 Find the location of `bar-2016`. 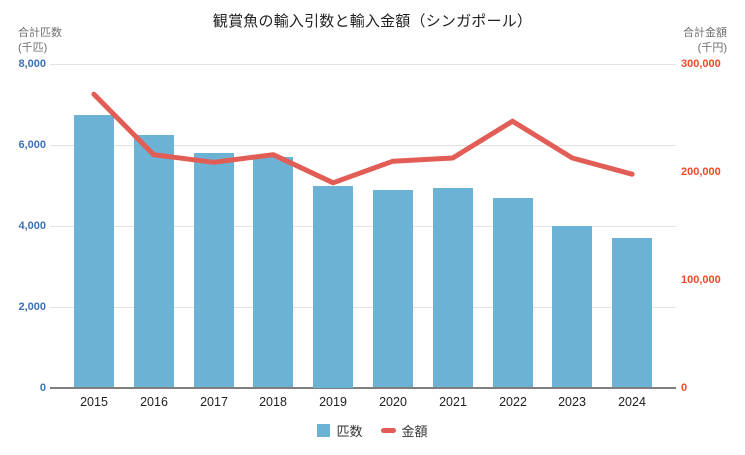

bar-2016 is located at coordinates (154, 261).